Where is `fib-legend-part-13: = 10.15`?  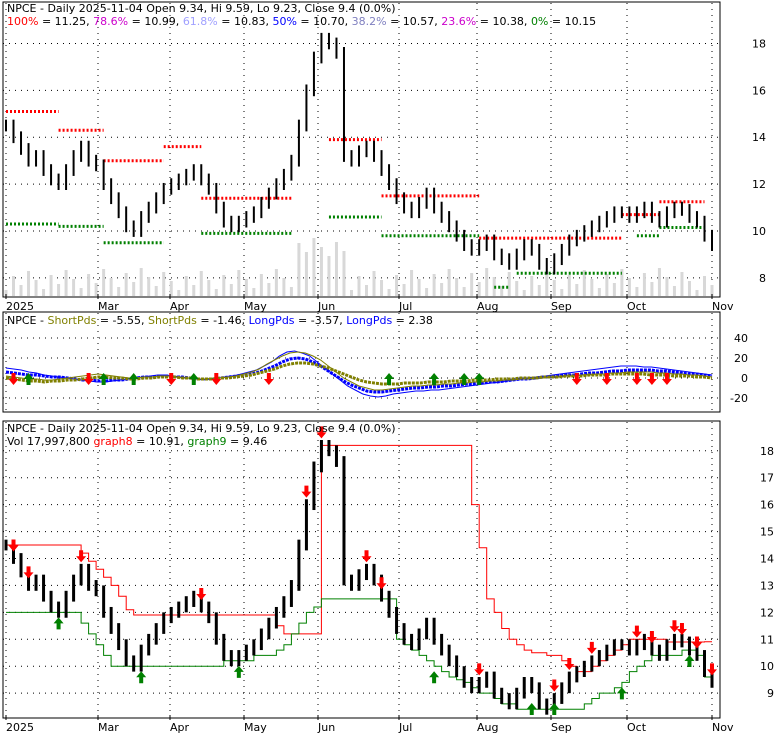
fib-legend-part-13: = 10.15 is located at coordinates (572, 21).